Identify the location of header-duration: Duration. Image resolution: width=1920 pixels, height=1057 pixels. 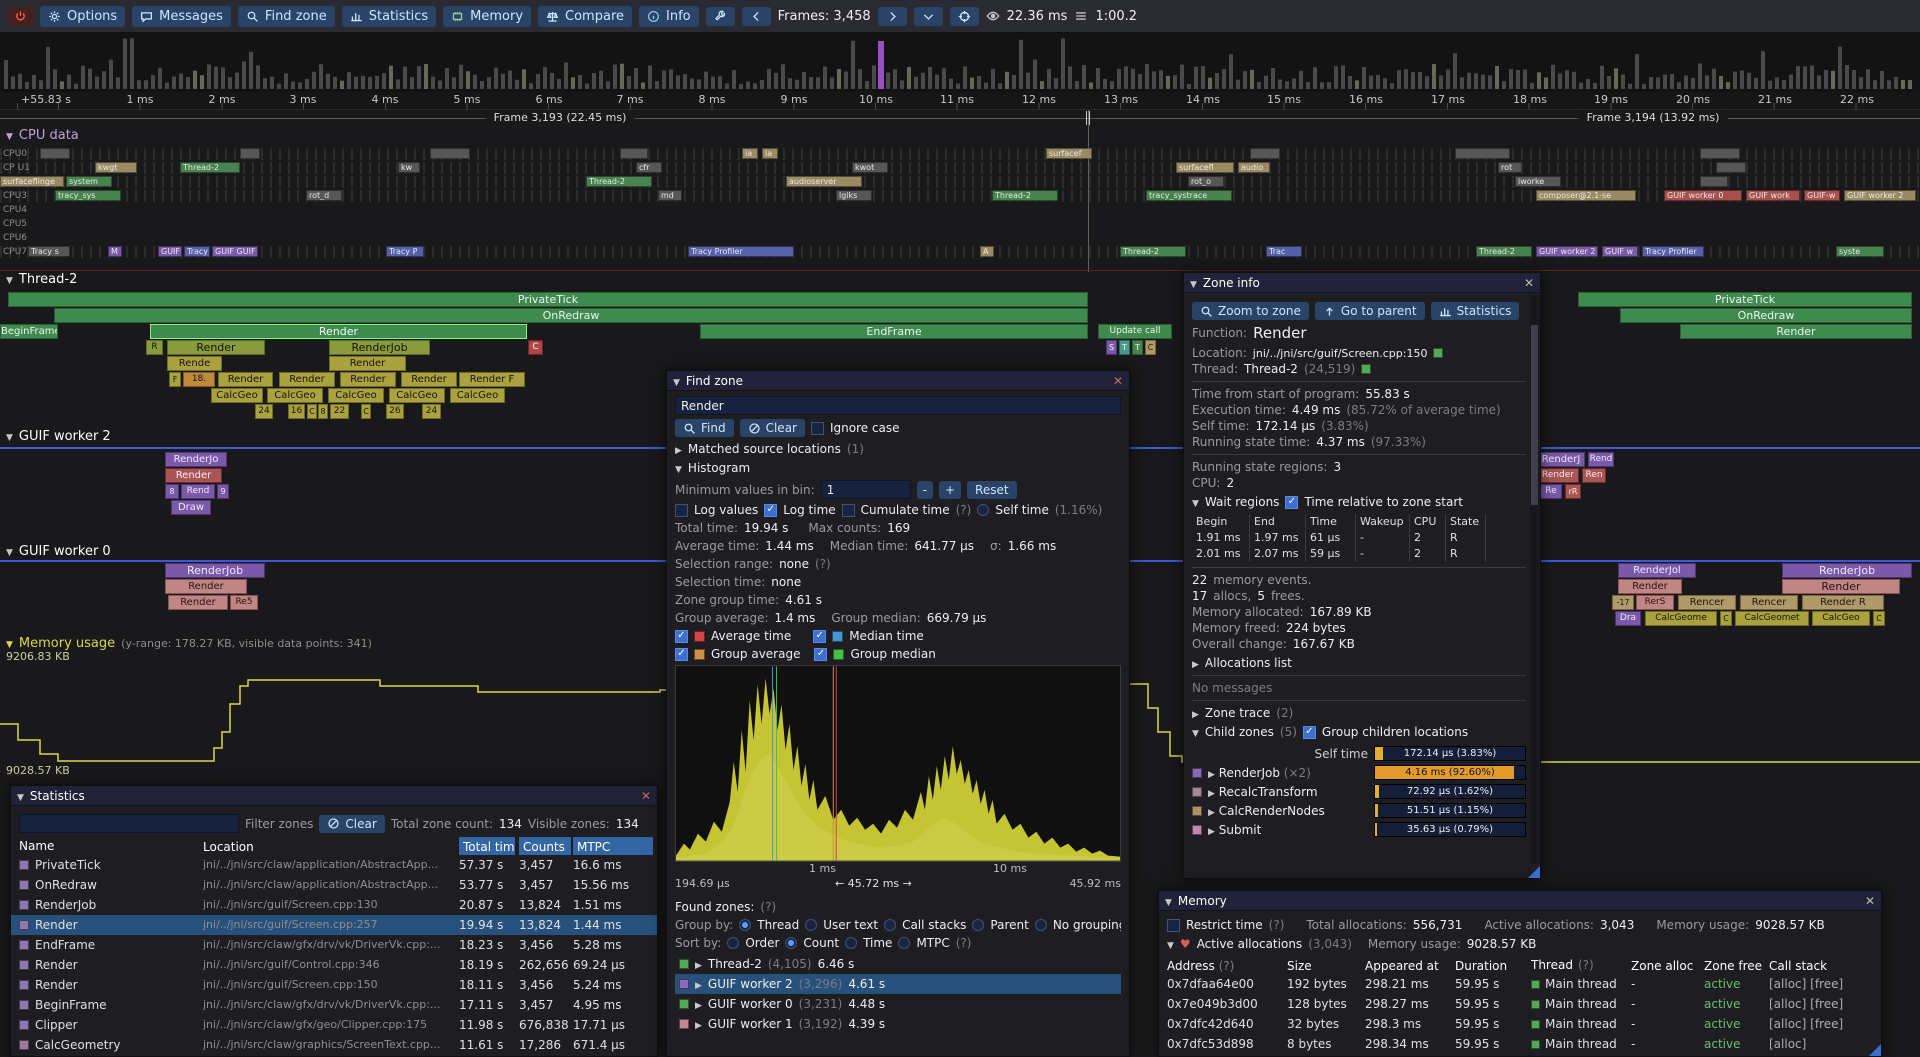
(1481, 966).